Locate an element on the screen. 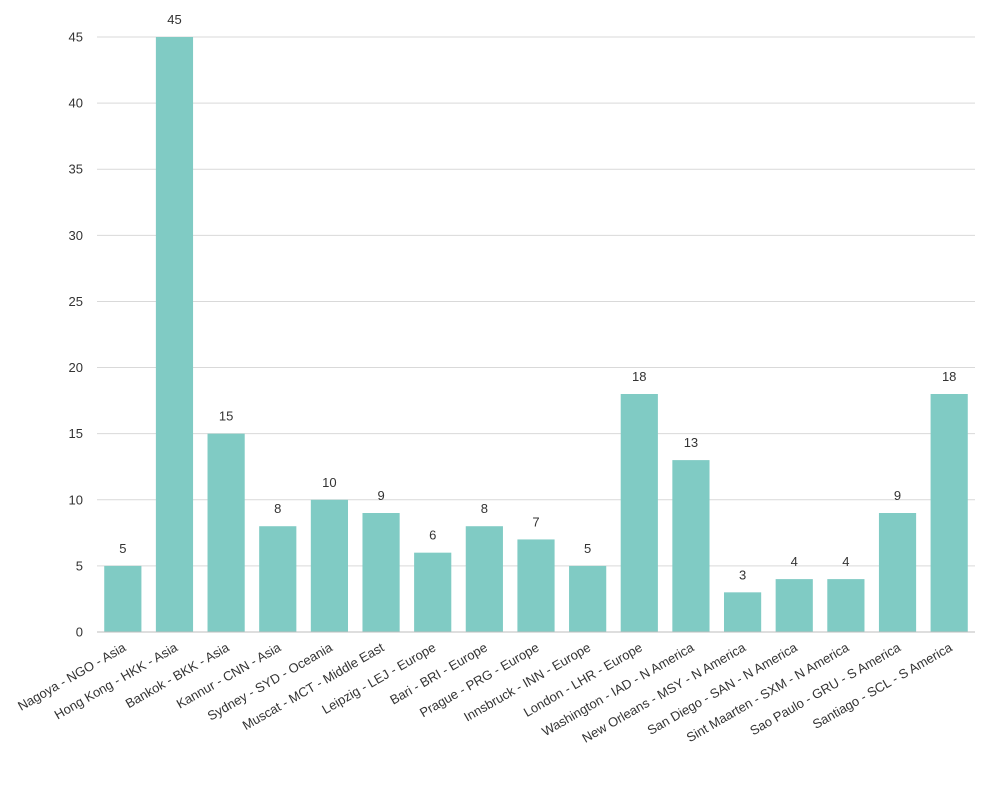 The width and height of the screenshot is (996, 792). data-label: 10 is located at coordinates (329, 482).